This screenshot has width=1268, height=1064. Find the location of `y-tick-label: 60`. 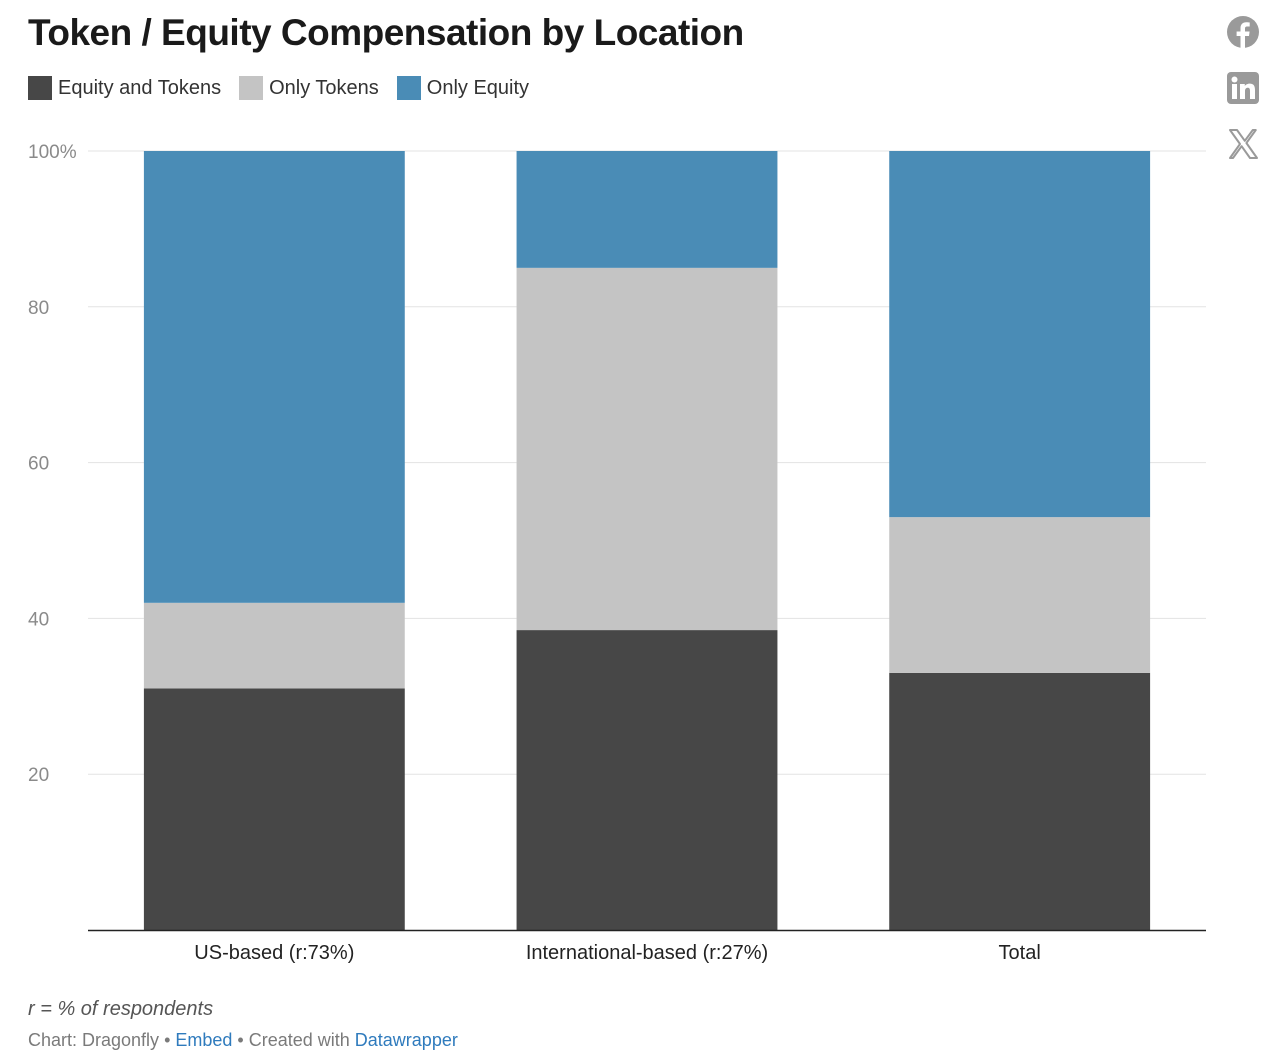

y-tick-label: 60 is located at coordinates (38, 464).